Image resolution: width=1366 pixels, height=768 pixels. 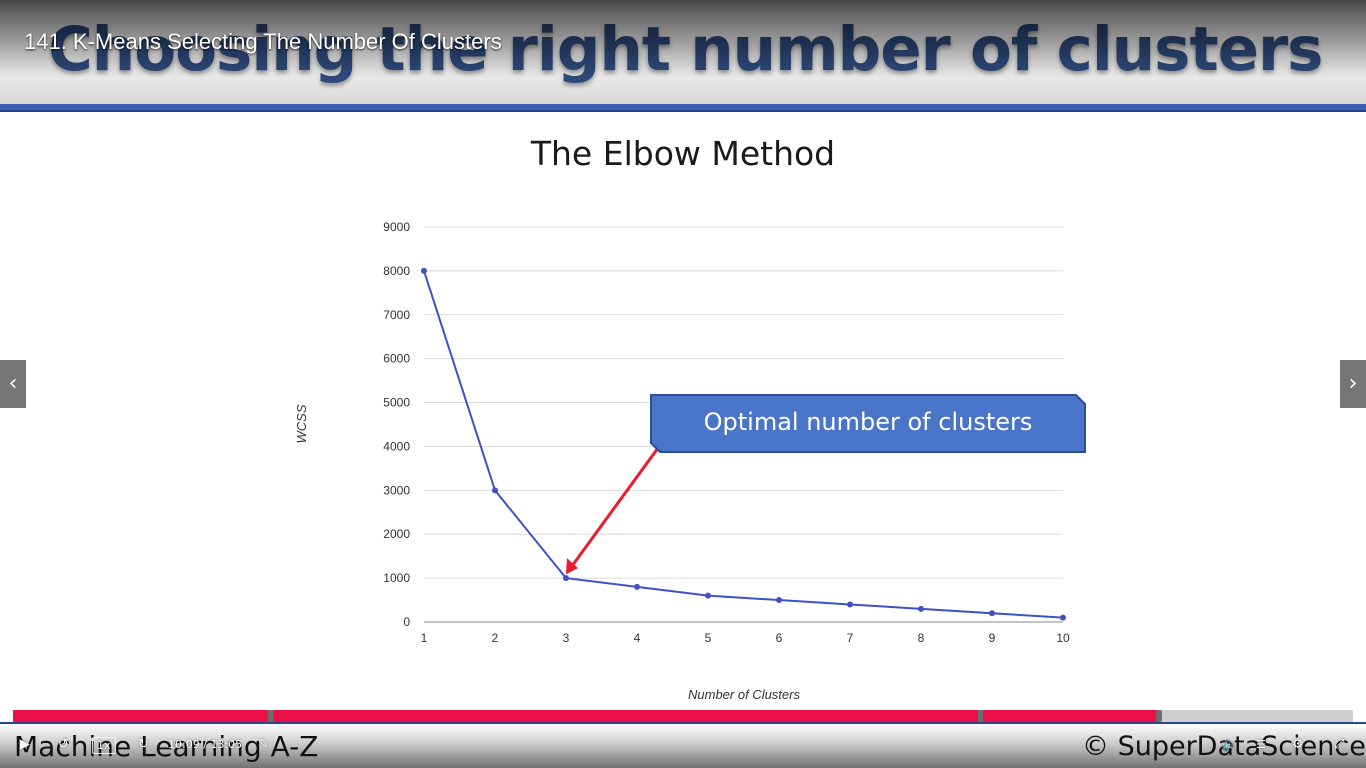 What do you see at coordinates (396, 446) in the screenshot?
I see `y-tick-label: 4000` at bounding box center [396, 446].